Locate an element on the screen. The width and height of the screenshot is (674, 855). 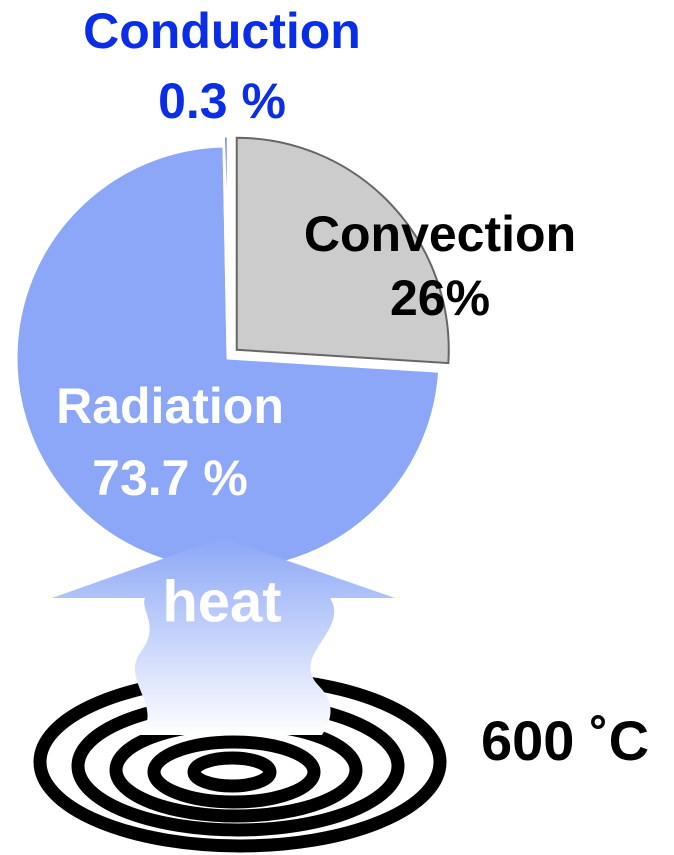
slice-label: Convection is located at coordinates (440, 234).